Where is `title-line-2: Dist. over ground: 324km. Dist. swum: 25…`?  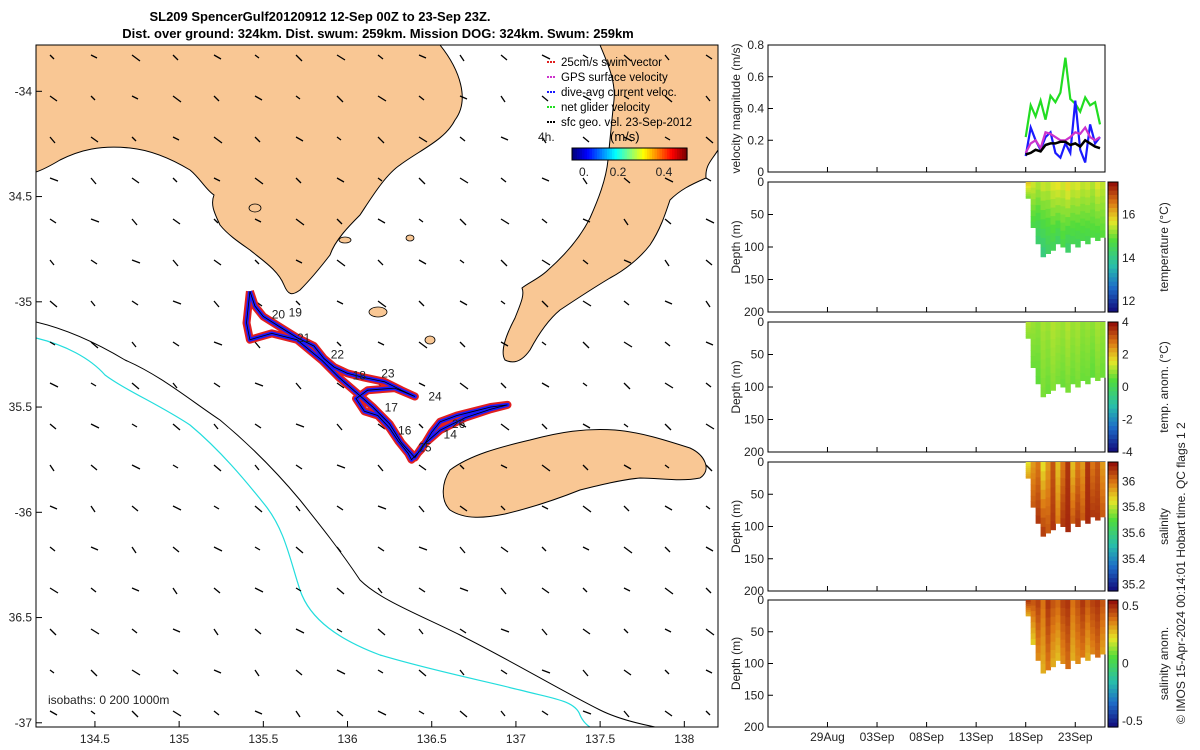
title-line-2: Dist. over ground: 324km. Dist. swum: 25… is located at coordinates (378, 33).